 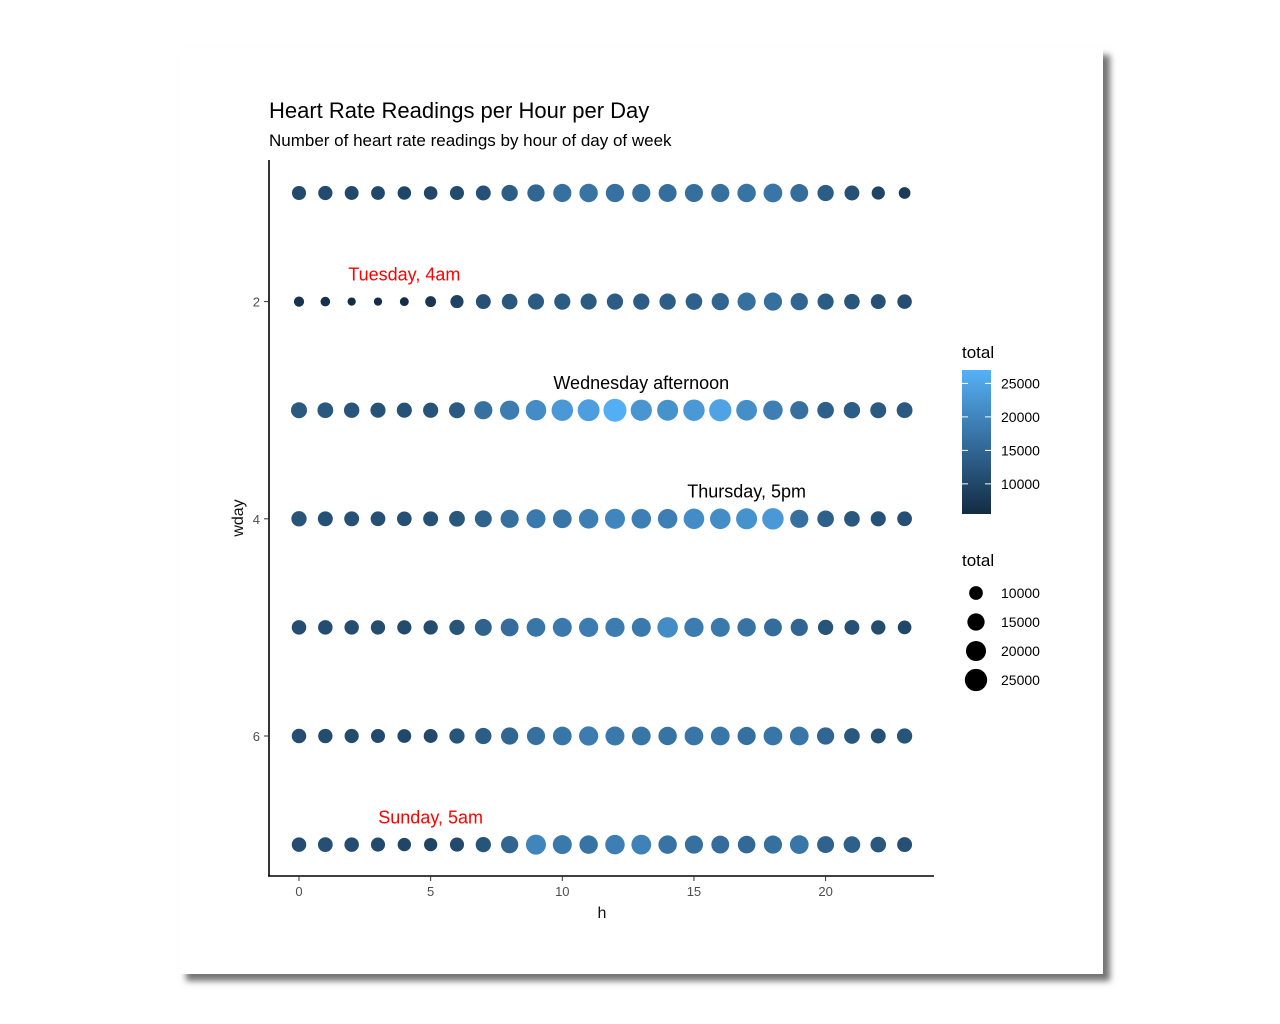 I want to click on y-tick-label: 4, so click(x=256, y=519).